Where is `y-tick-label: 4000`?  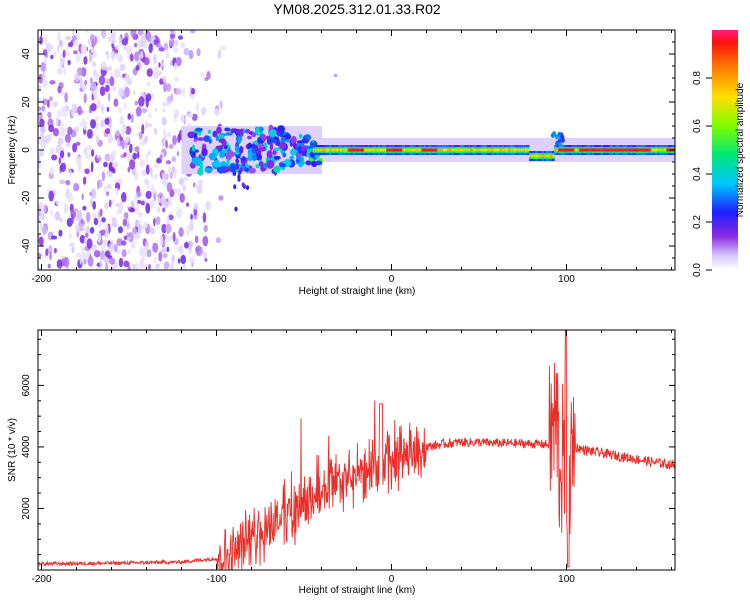 y-tick-label: 4000 is located at coordinates (26, 446).